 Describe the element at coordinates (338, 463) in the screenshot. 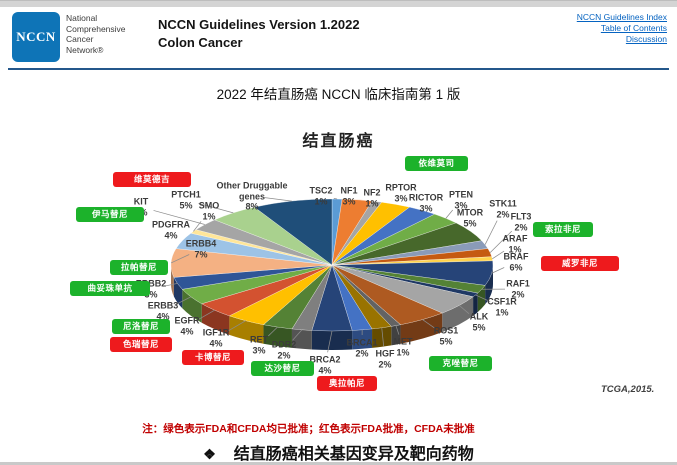

I see `window-bottom-edge` at that location.